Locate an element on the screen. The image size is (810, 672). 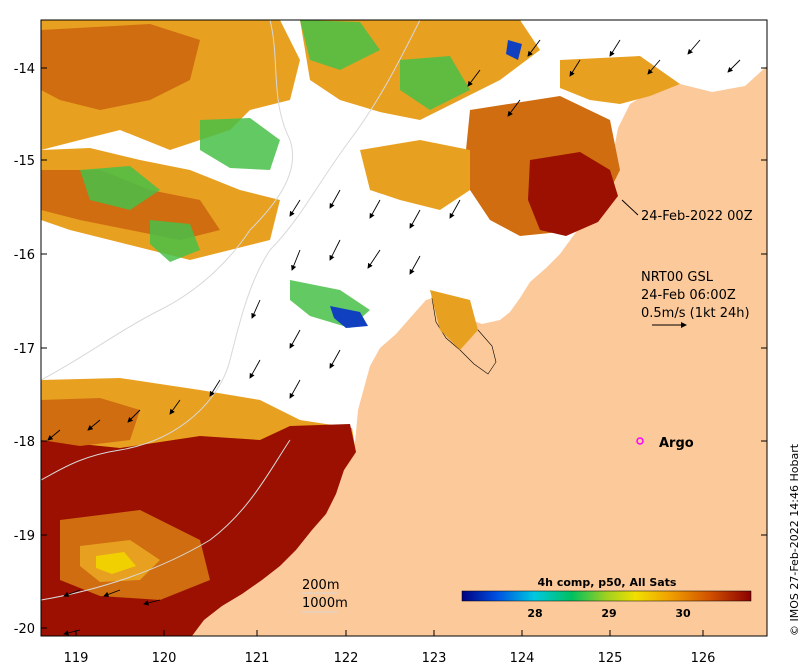
x-axis: 119 120 121 122 123 124 125 126 is located at coordinates (390, 648).